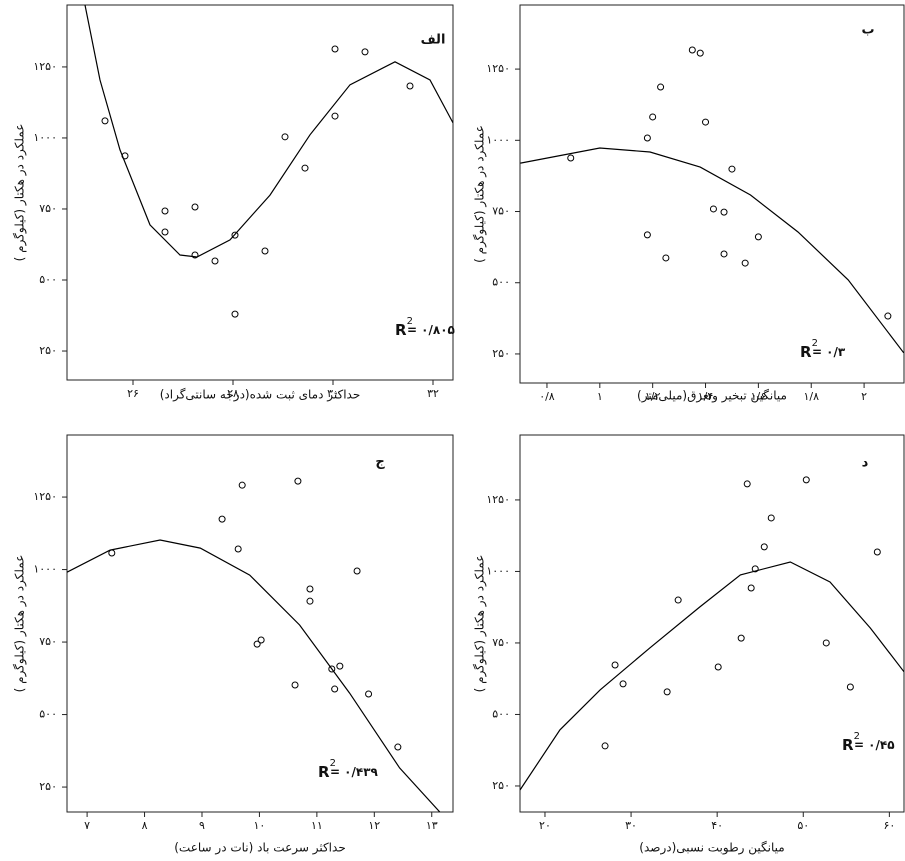 The width and height of the screenshot is (905, 861). What do you see at coordinates (811, 396) in the screenshot?
I see `x-tick-label: ۱/۸` at bounding box center [811, 396].